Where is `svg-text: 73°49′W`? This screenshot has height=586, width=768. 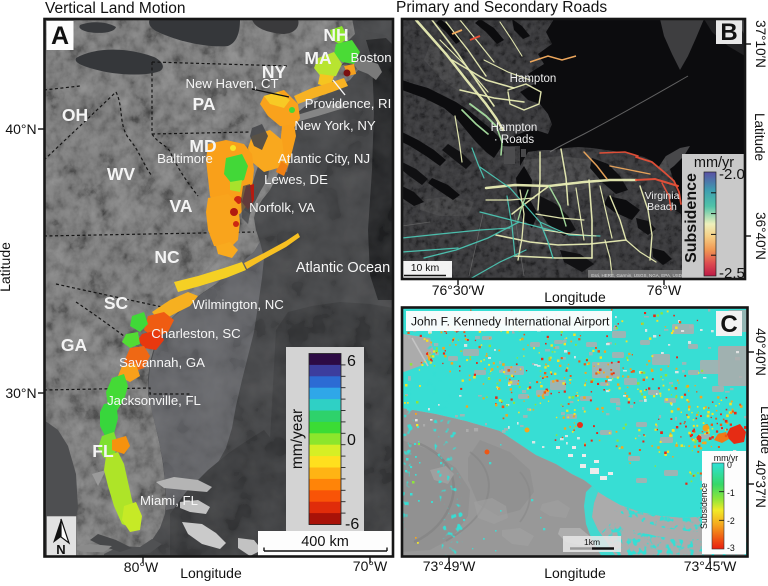 svg-text: 73°49′W is located at coordinates (449, 566).